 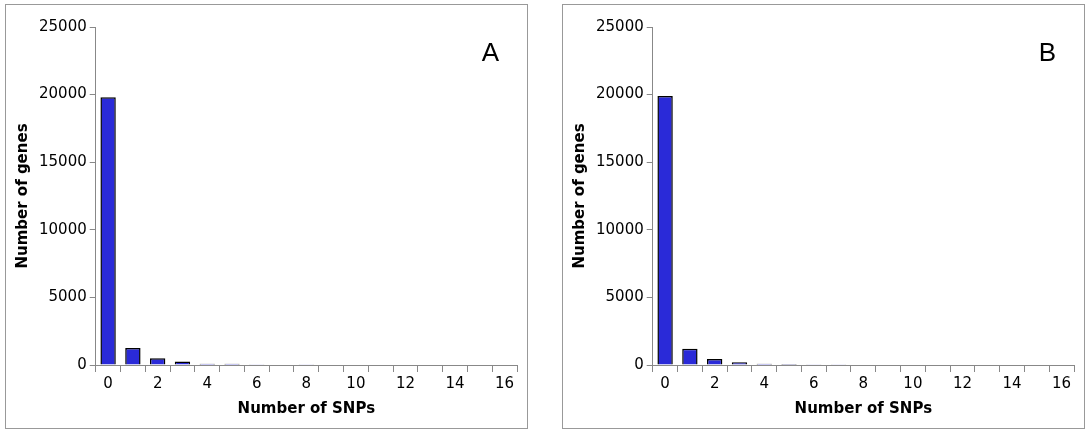 What do you see at coordinates (490, 52) in the screenshot?
I see `annotation: A` at bounding box center [490, 52].